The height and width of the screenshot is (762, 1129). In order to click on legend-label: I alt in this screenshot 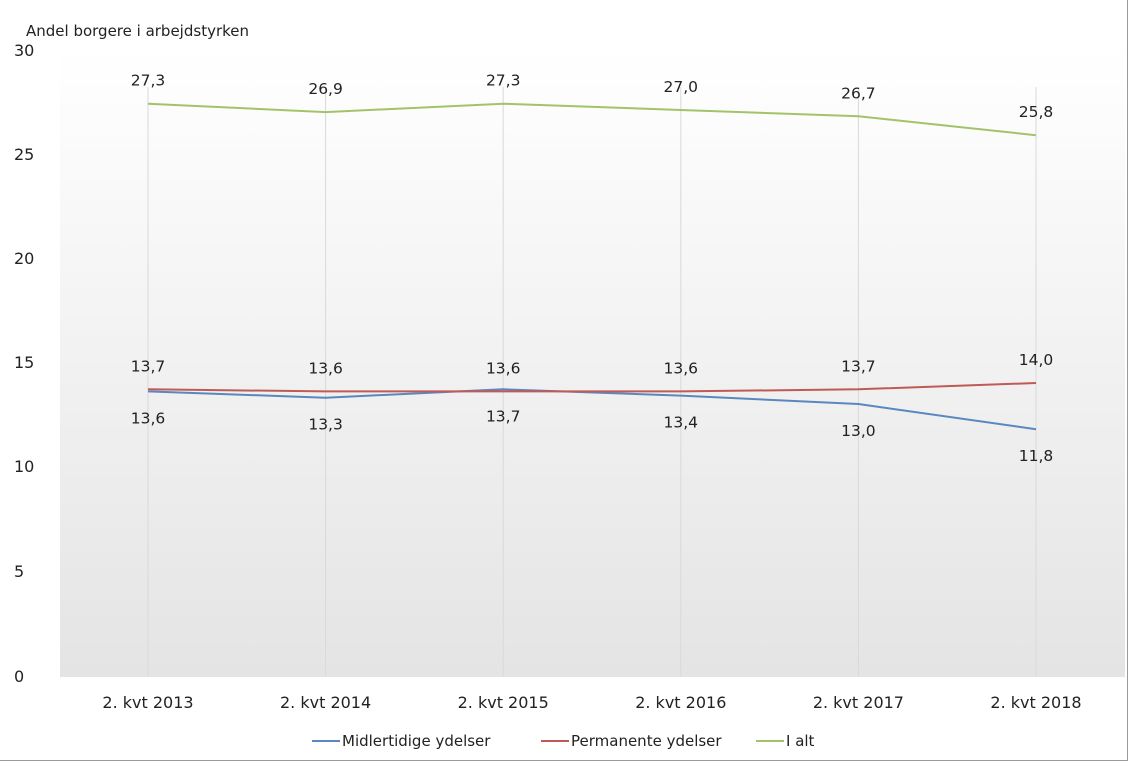, I will do `click(800, 741)`.